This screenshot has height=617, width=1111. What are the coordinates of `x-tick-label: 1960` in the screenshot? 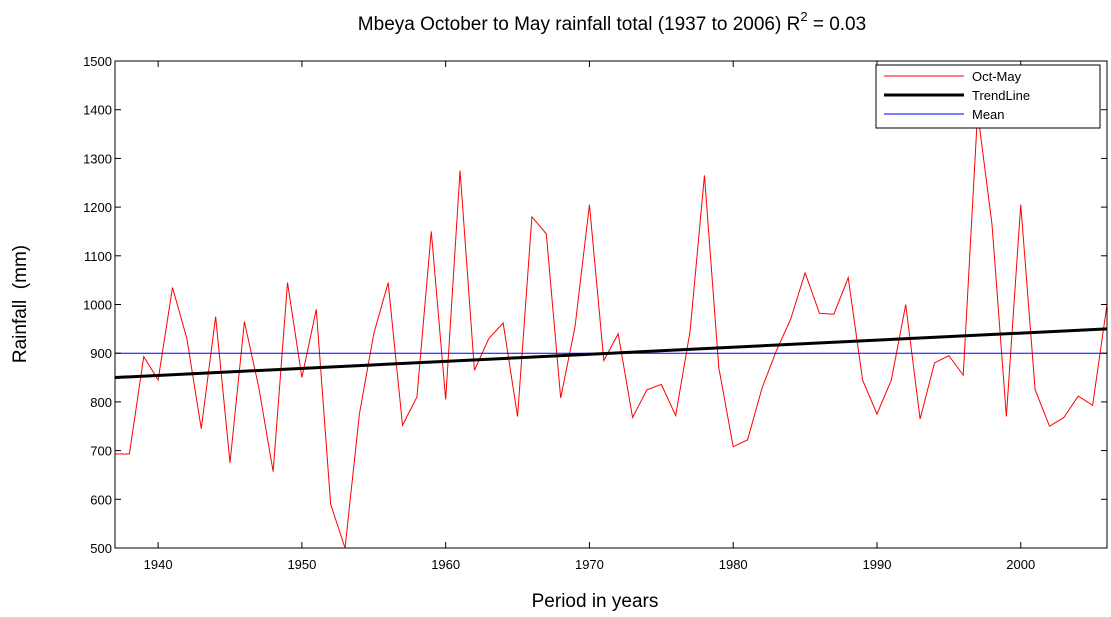 It's located at (445, 564).